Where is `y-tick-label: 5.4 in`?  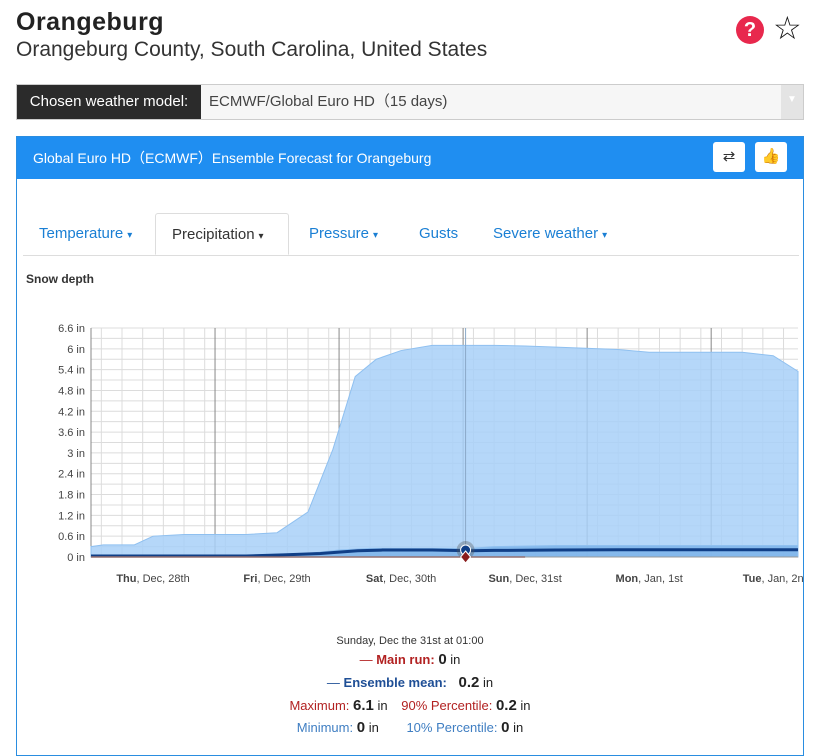 y-tick-label: 5.4 in is located at coordinates (71, 371).